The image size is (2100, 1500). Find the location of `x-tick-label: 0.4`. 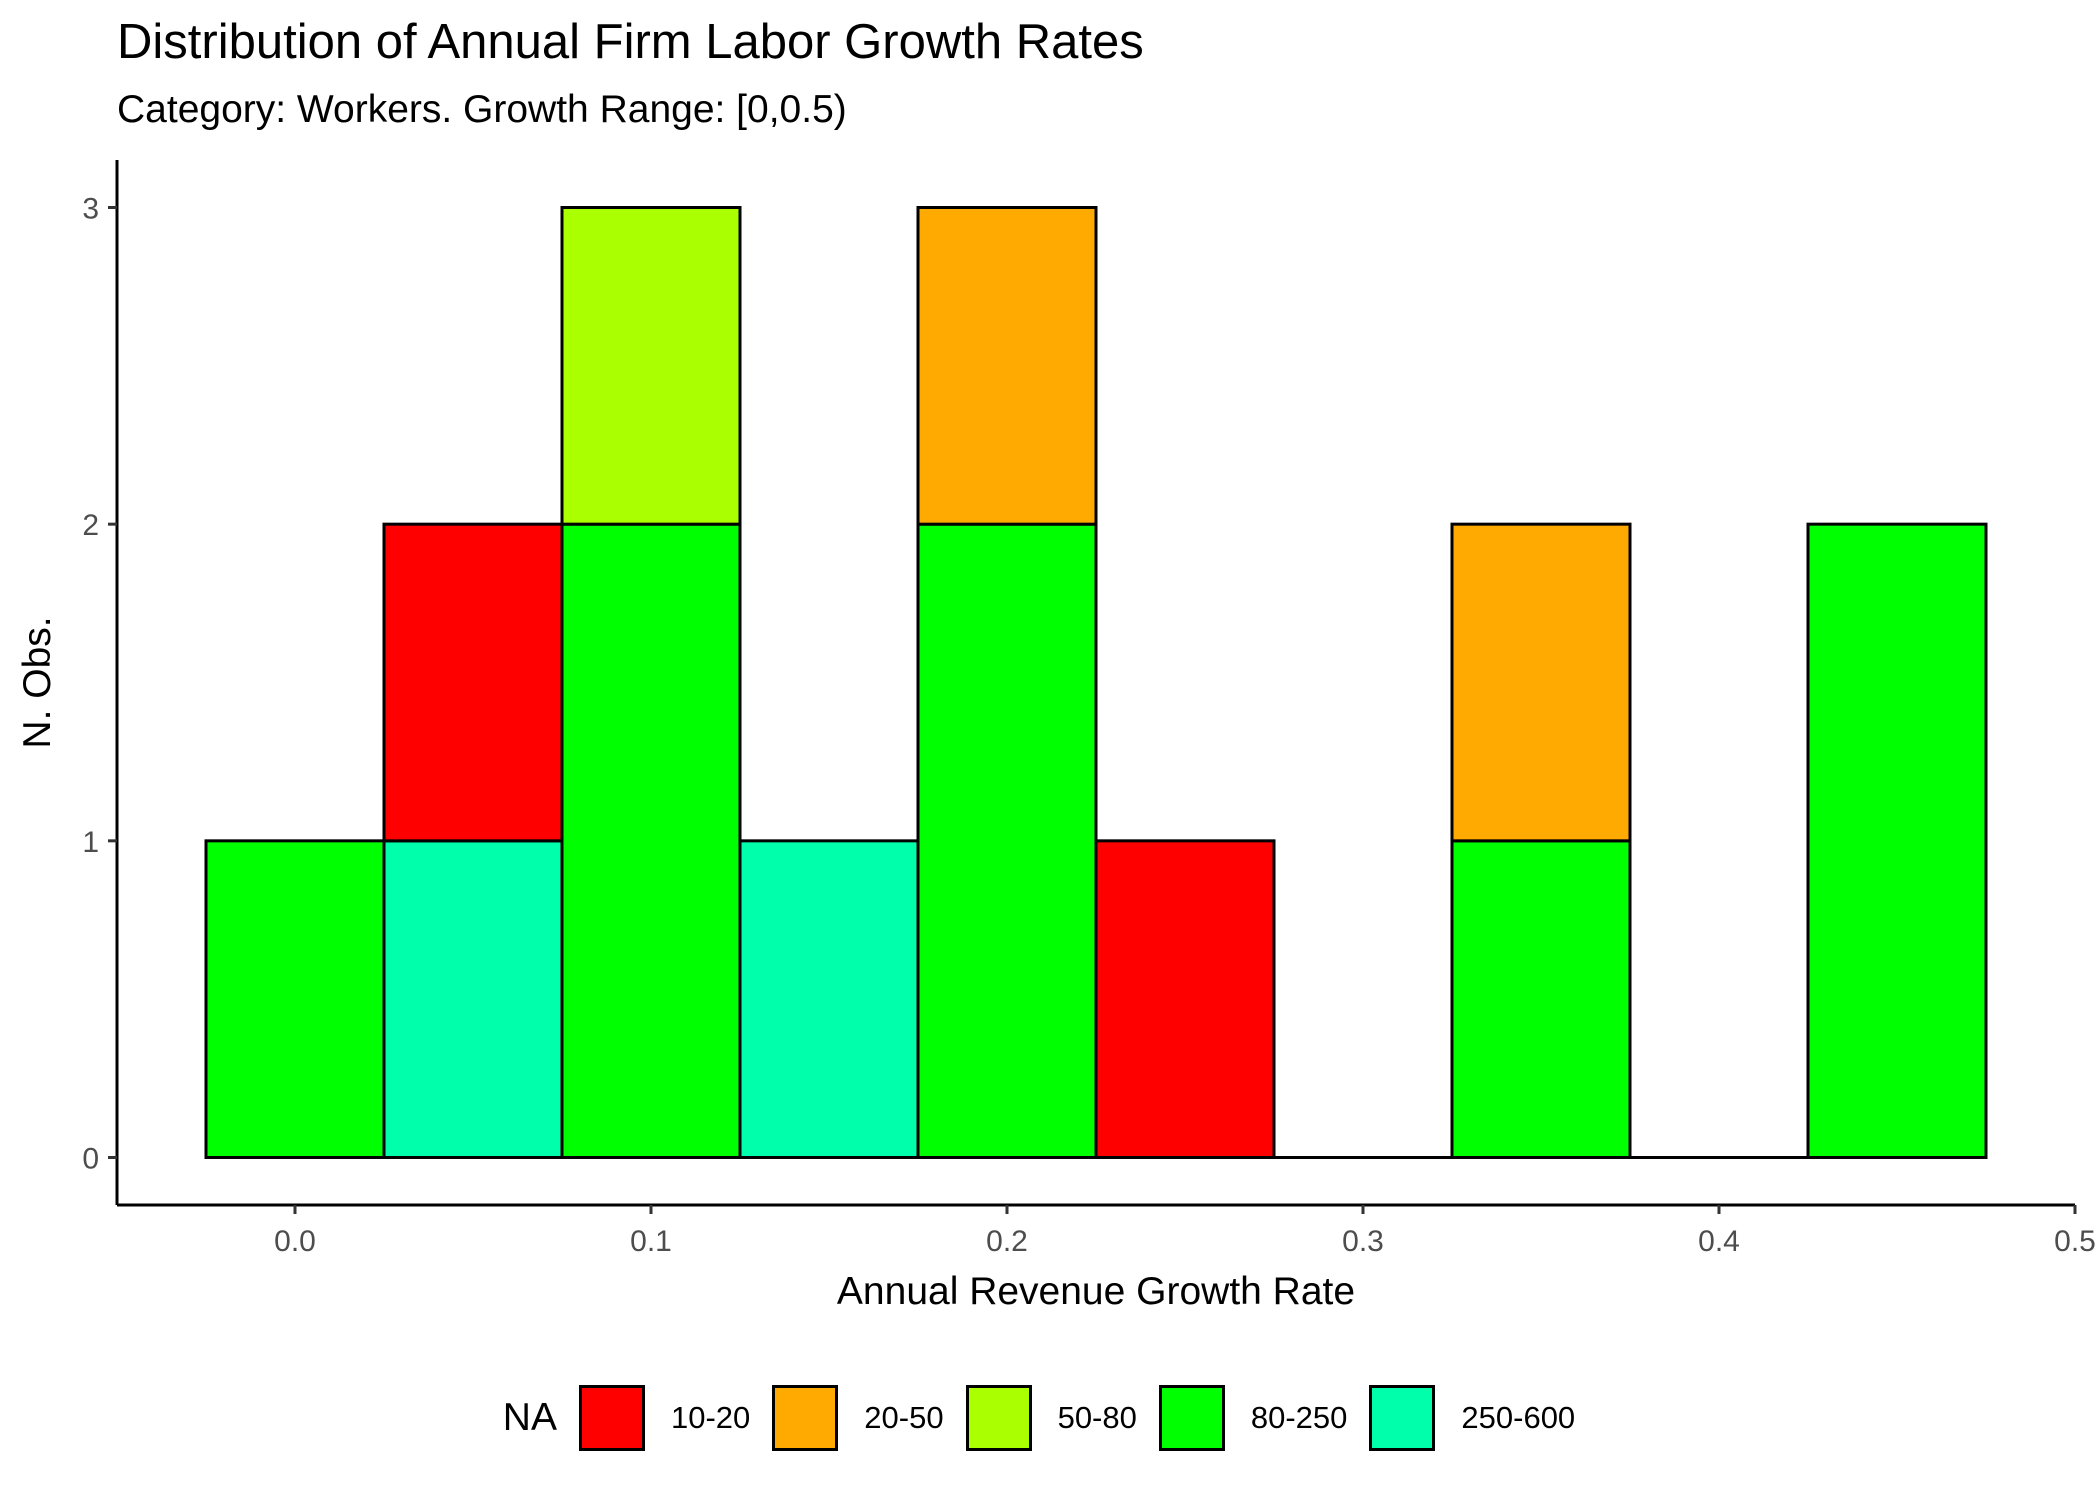

x-tick-label: 0.4 is located at coordinates (1719, 1241).